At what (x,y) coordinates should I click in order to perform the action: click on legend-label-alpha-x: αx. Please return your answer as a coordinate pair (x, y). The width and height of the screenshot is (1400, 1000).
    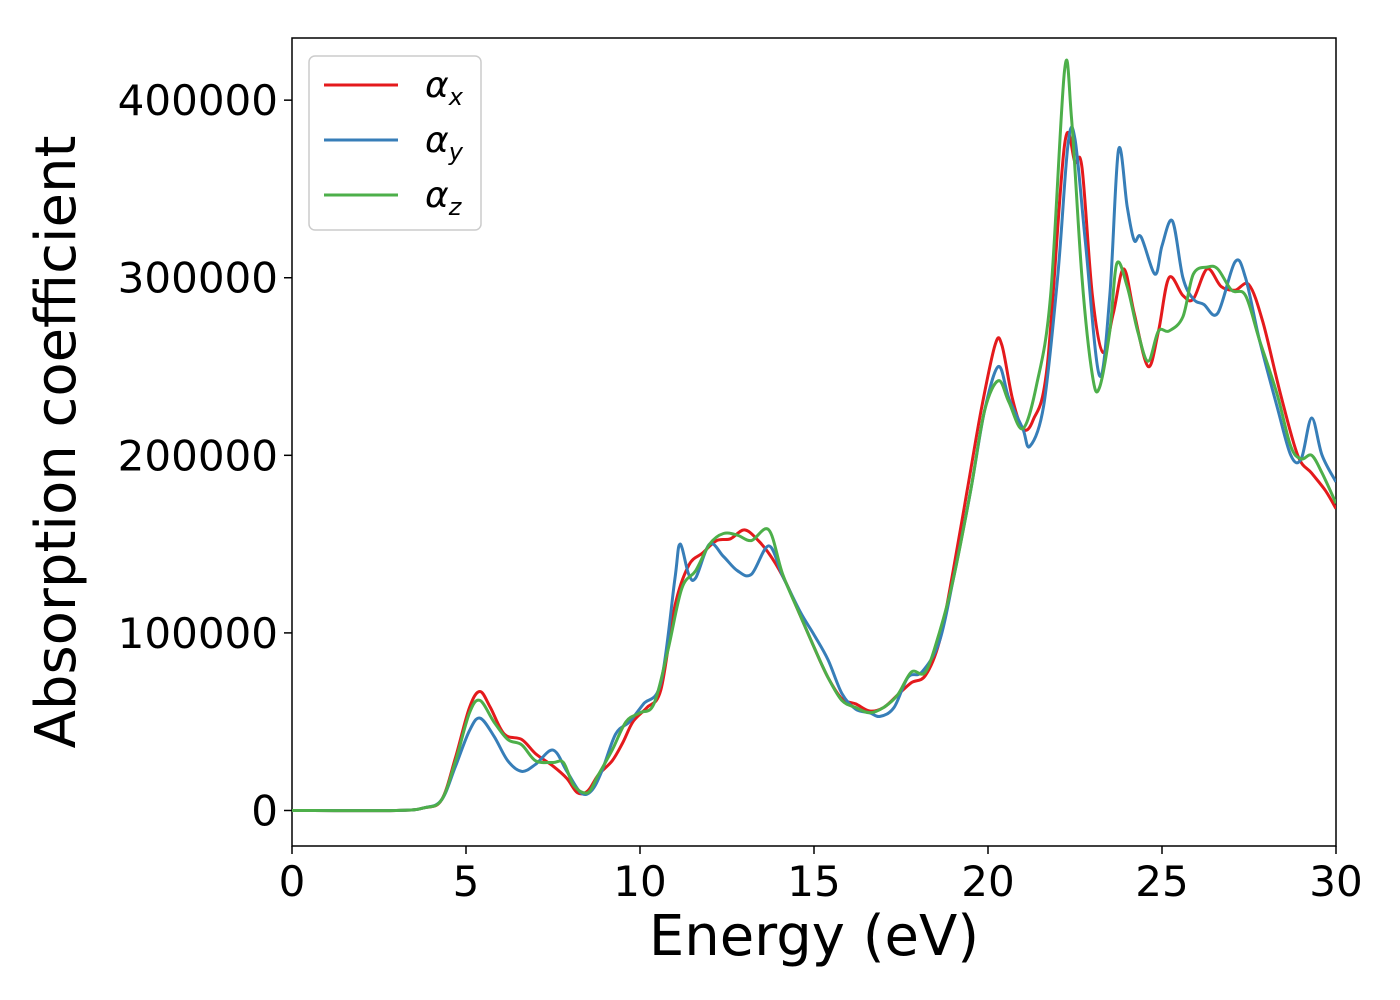
    Looking at the image, I should click on (444, 88).